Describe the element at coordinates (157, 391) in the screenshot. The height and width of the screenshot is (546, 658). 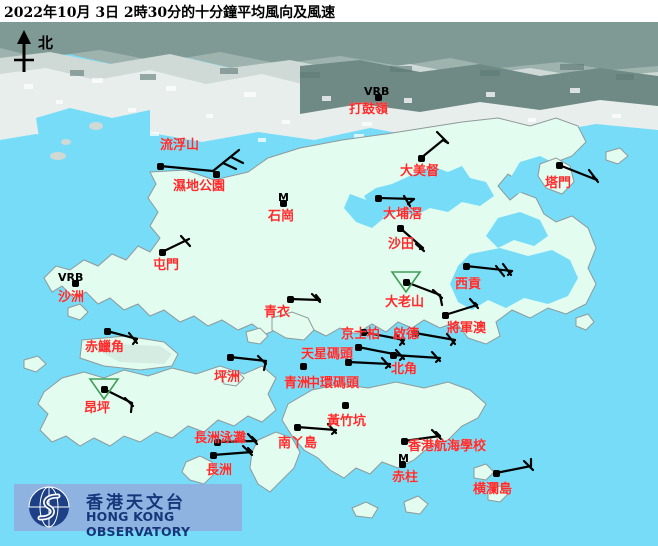
I see `lantau-island` at that location.